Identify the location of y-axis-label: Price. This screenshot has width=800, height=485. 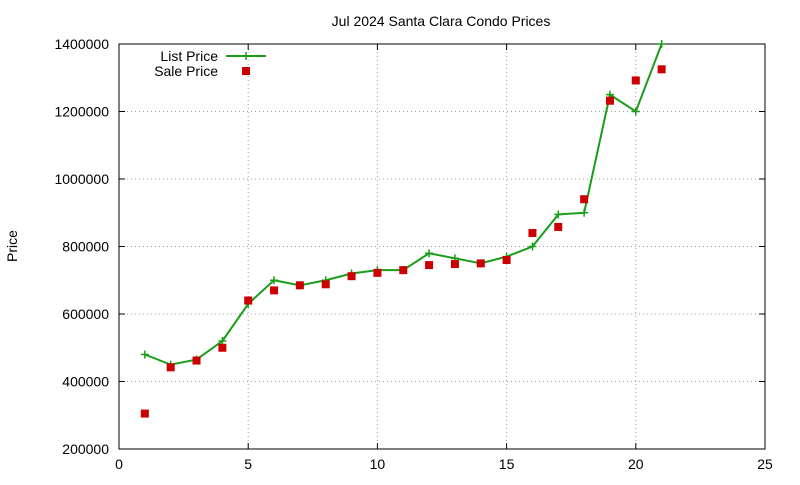
(12, 246).